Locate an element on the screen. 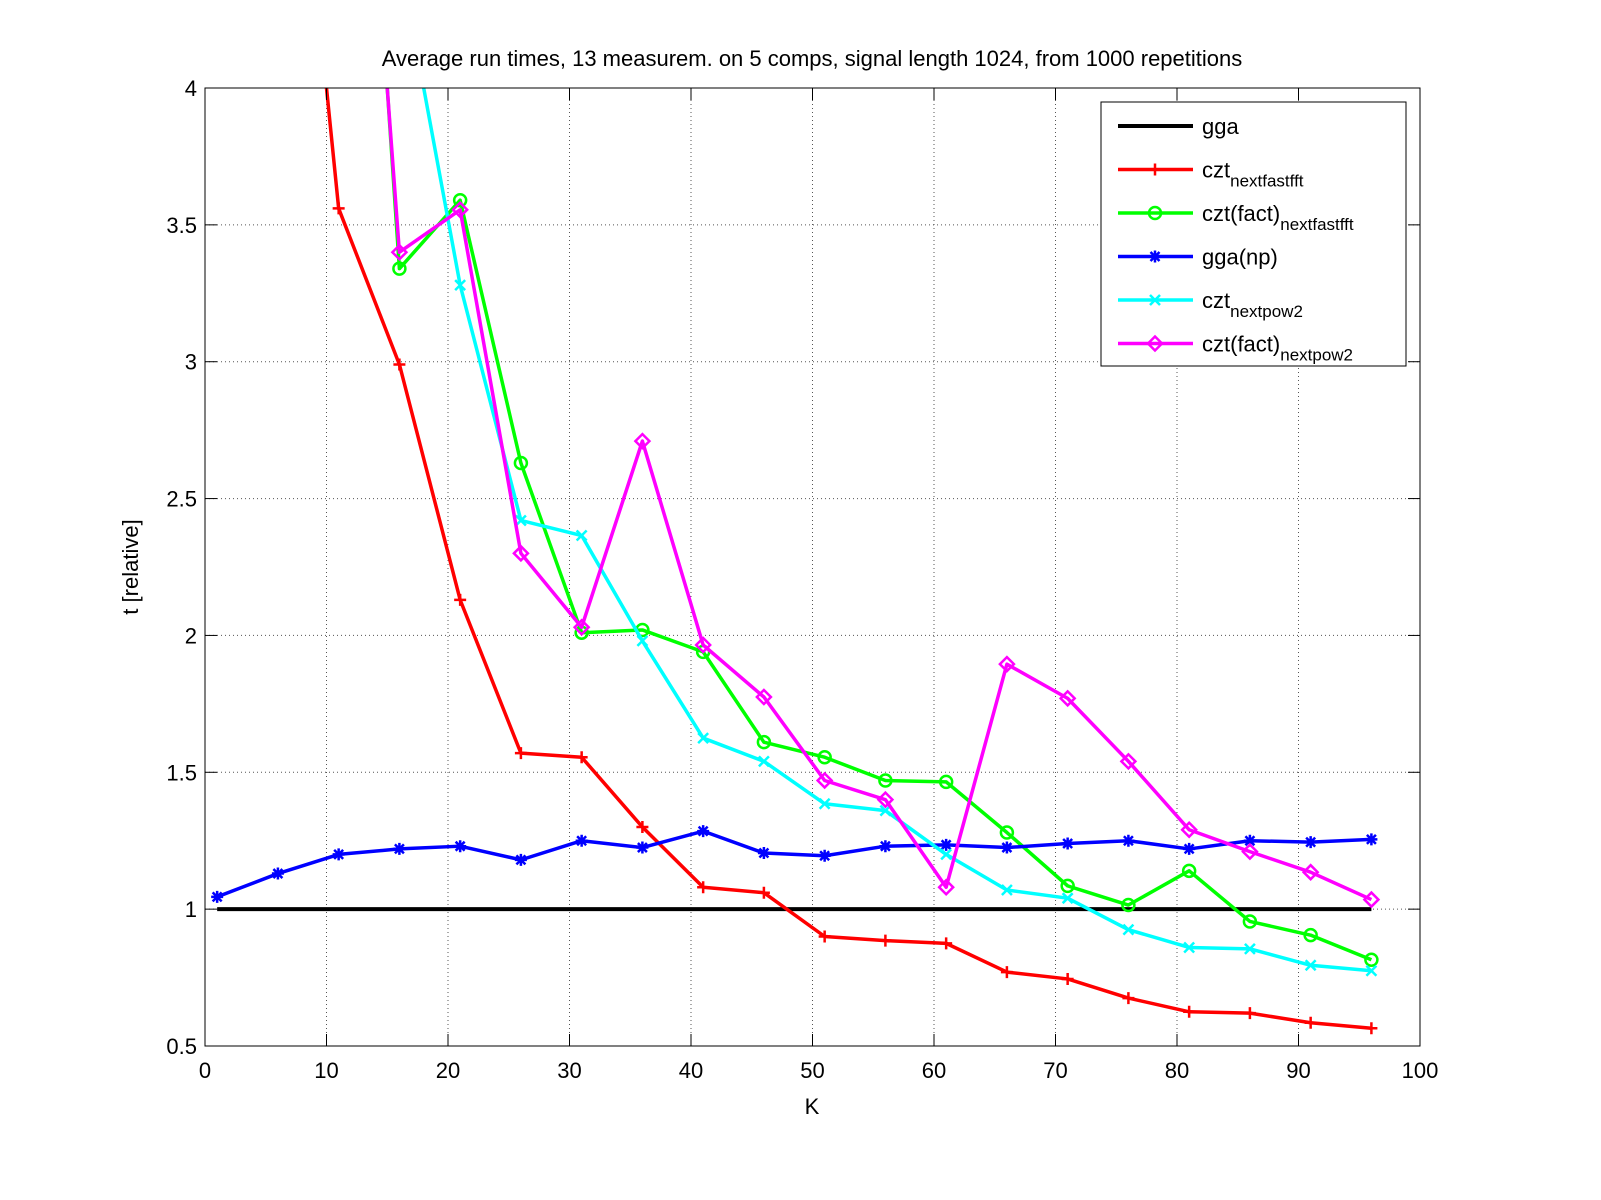  y-tick-label: 4 is located at coordinates (191, 88).